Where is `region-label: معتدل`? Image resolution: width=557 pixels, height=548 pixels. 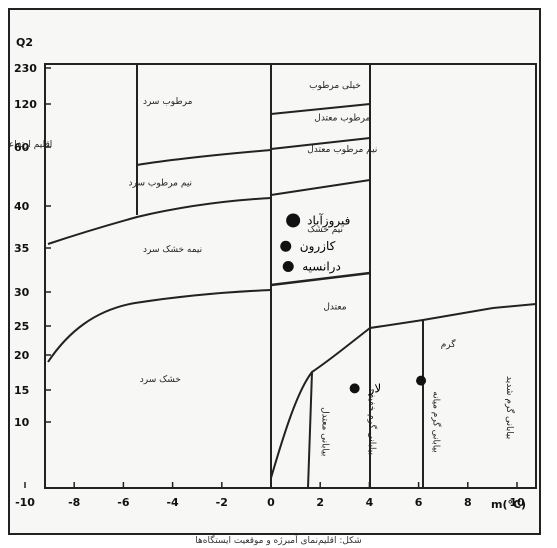 region-label: معتدل is located at coordinates (334, 308).